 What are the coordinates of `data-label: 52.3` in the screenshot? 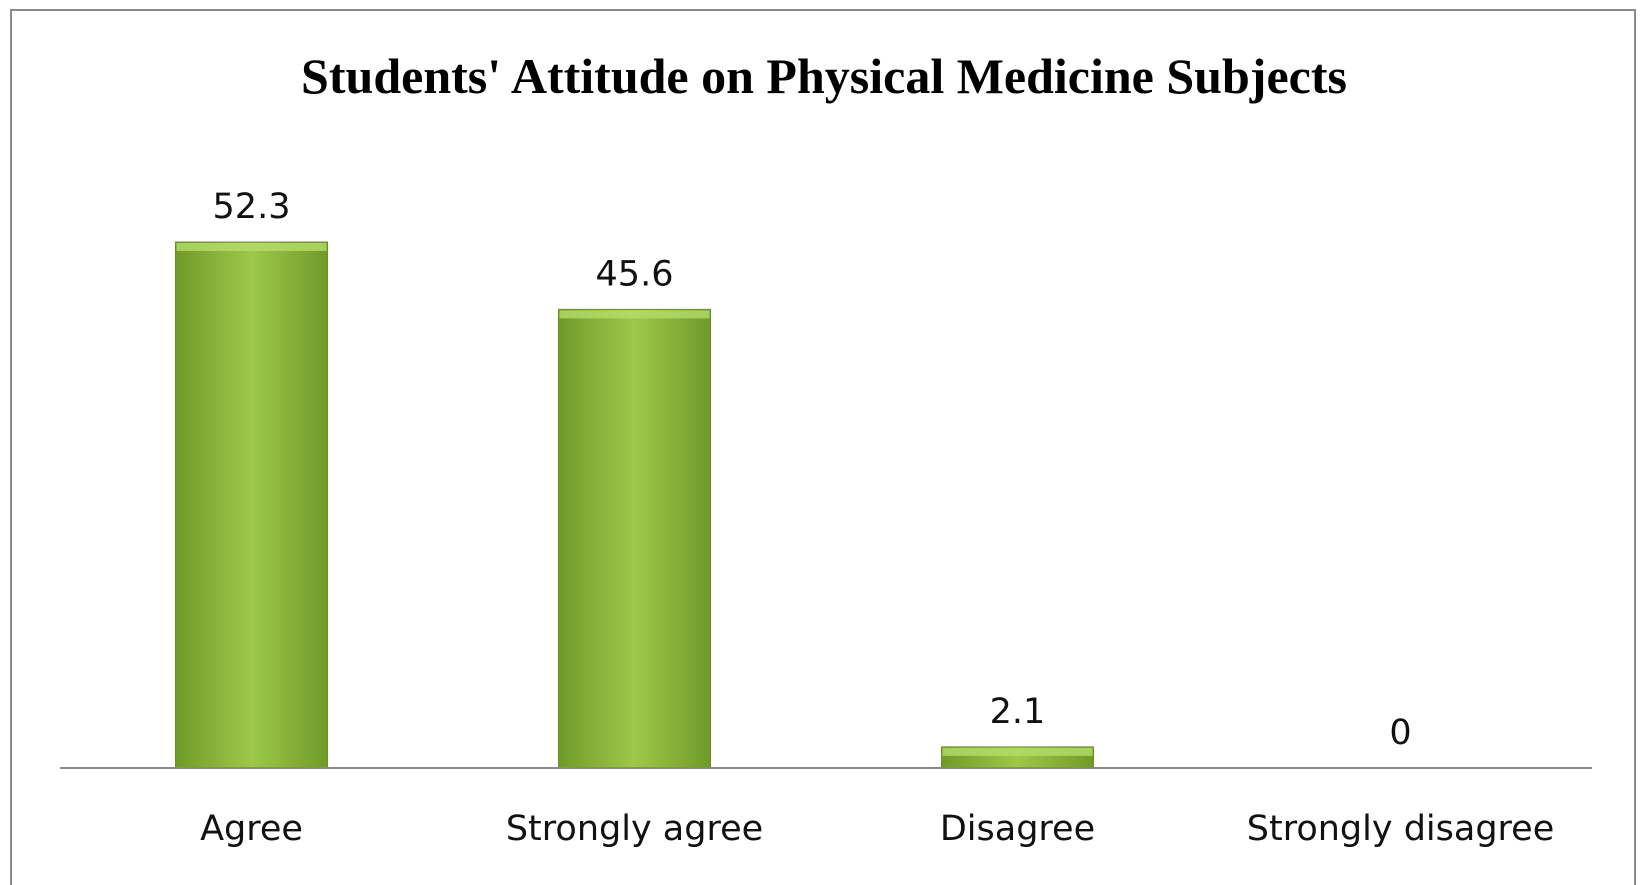 It's located at (252, 207).